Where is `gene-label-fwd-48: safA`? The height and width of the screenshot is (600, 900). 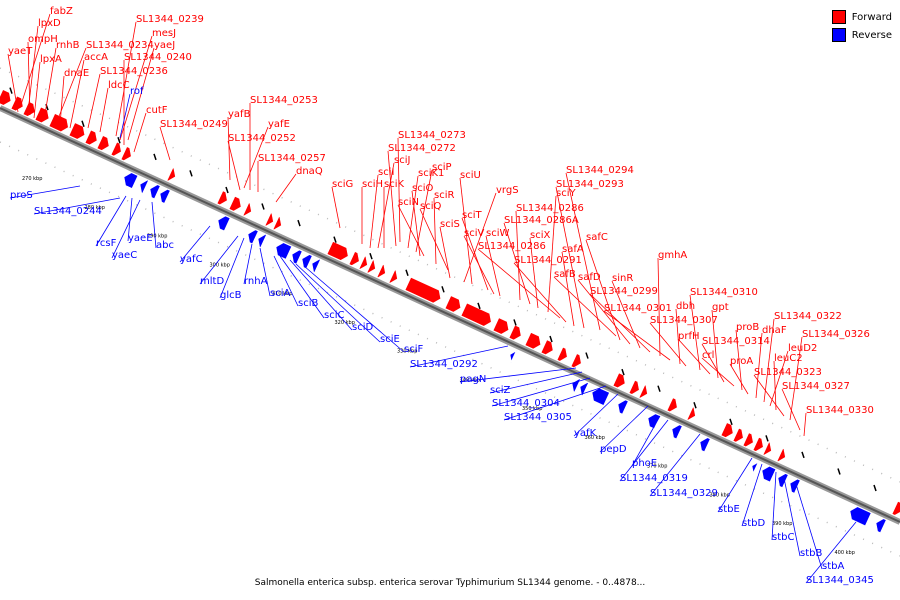 gene-label-fwd-48: safA is located at coordinates (573, 249).